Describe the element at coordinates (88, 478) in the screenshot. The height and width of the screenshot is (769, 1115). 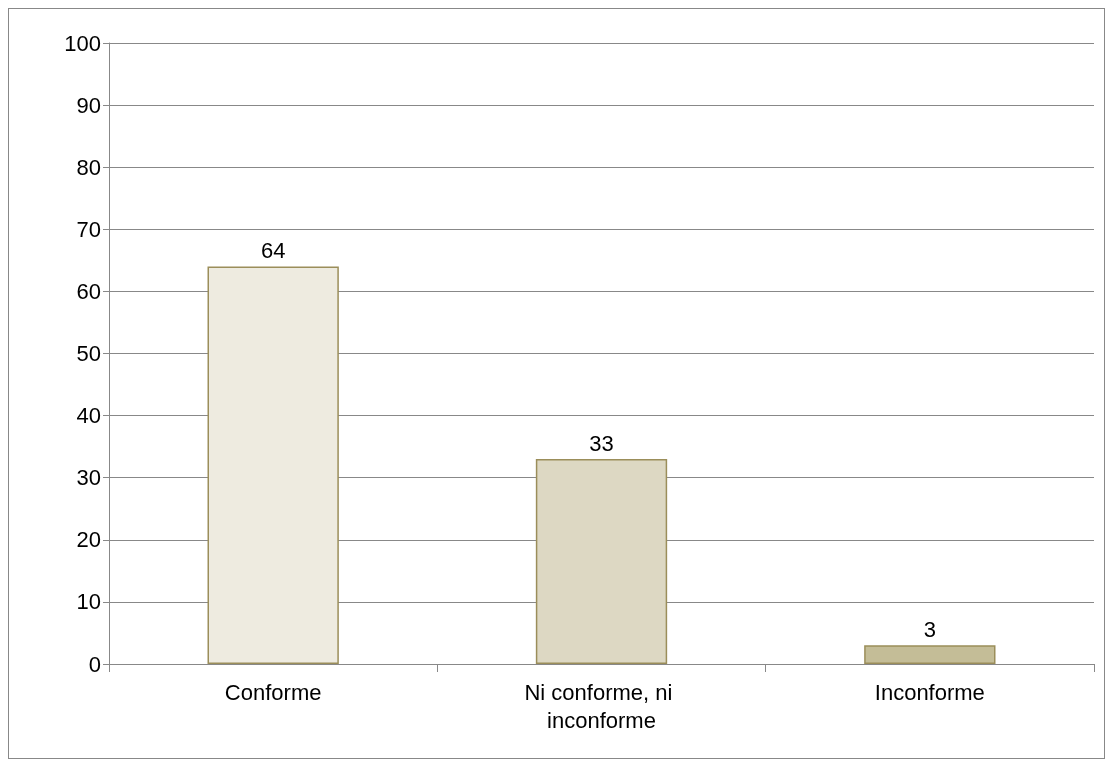
I see `y-tick-label: 30` at that location.